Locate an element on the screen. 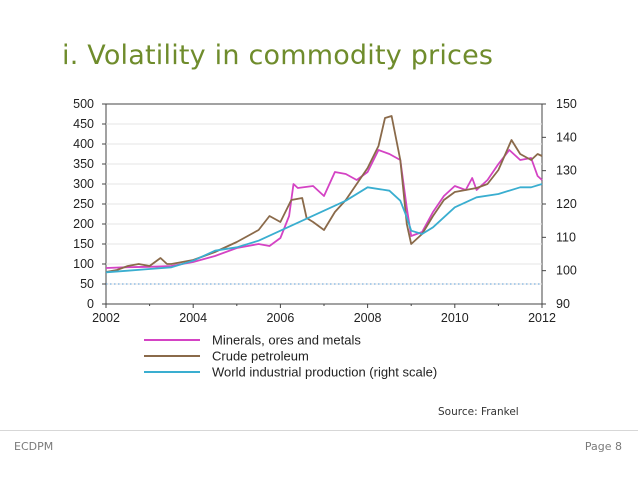 This screenshot has height=478, width=638. left-tick-label-250: 250 is located at coordinates (83, 204).